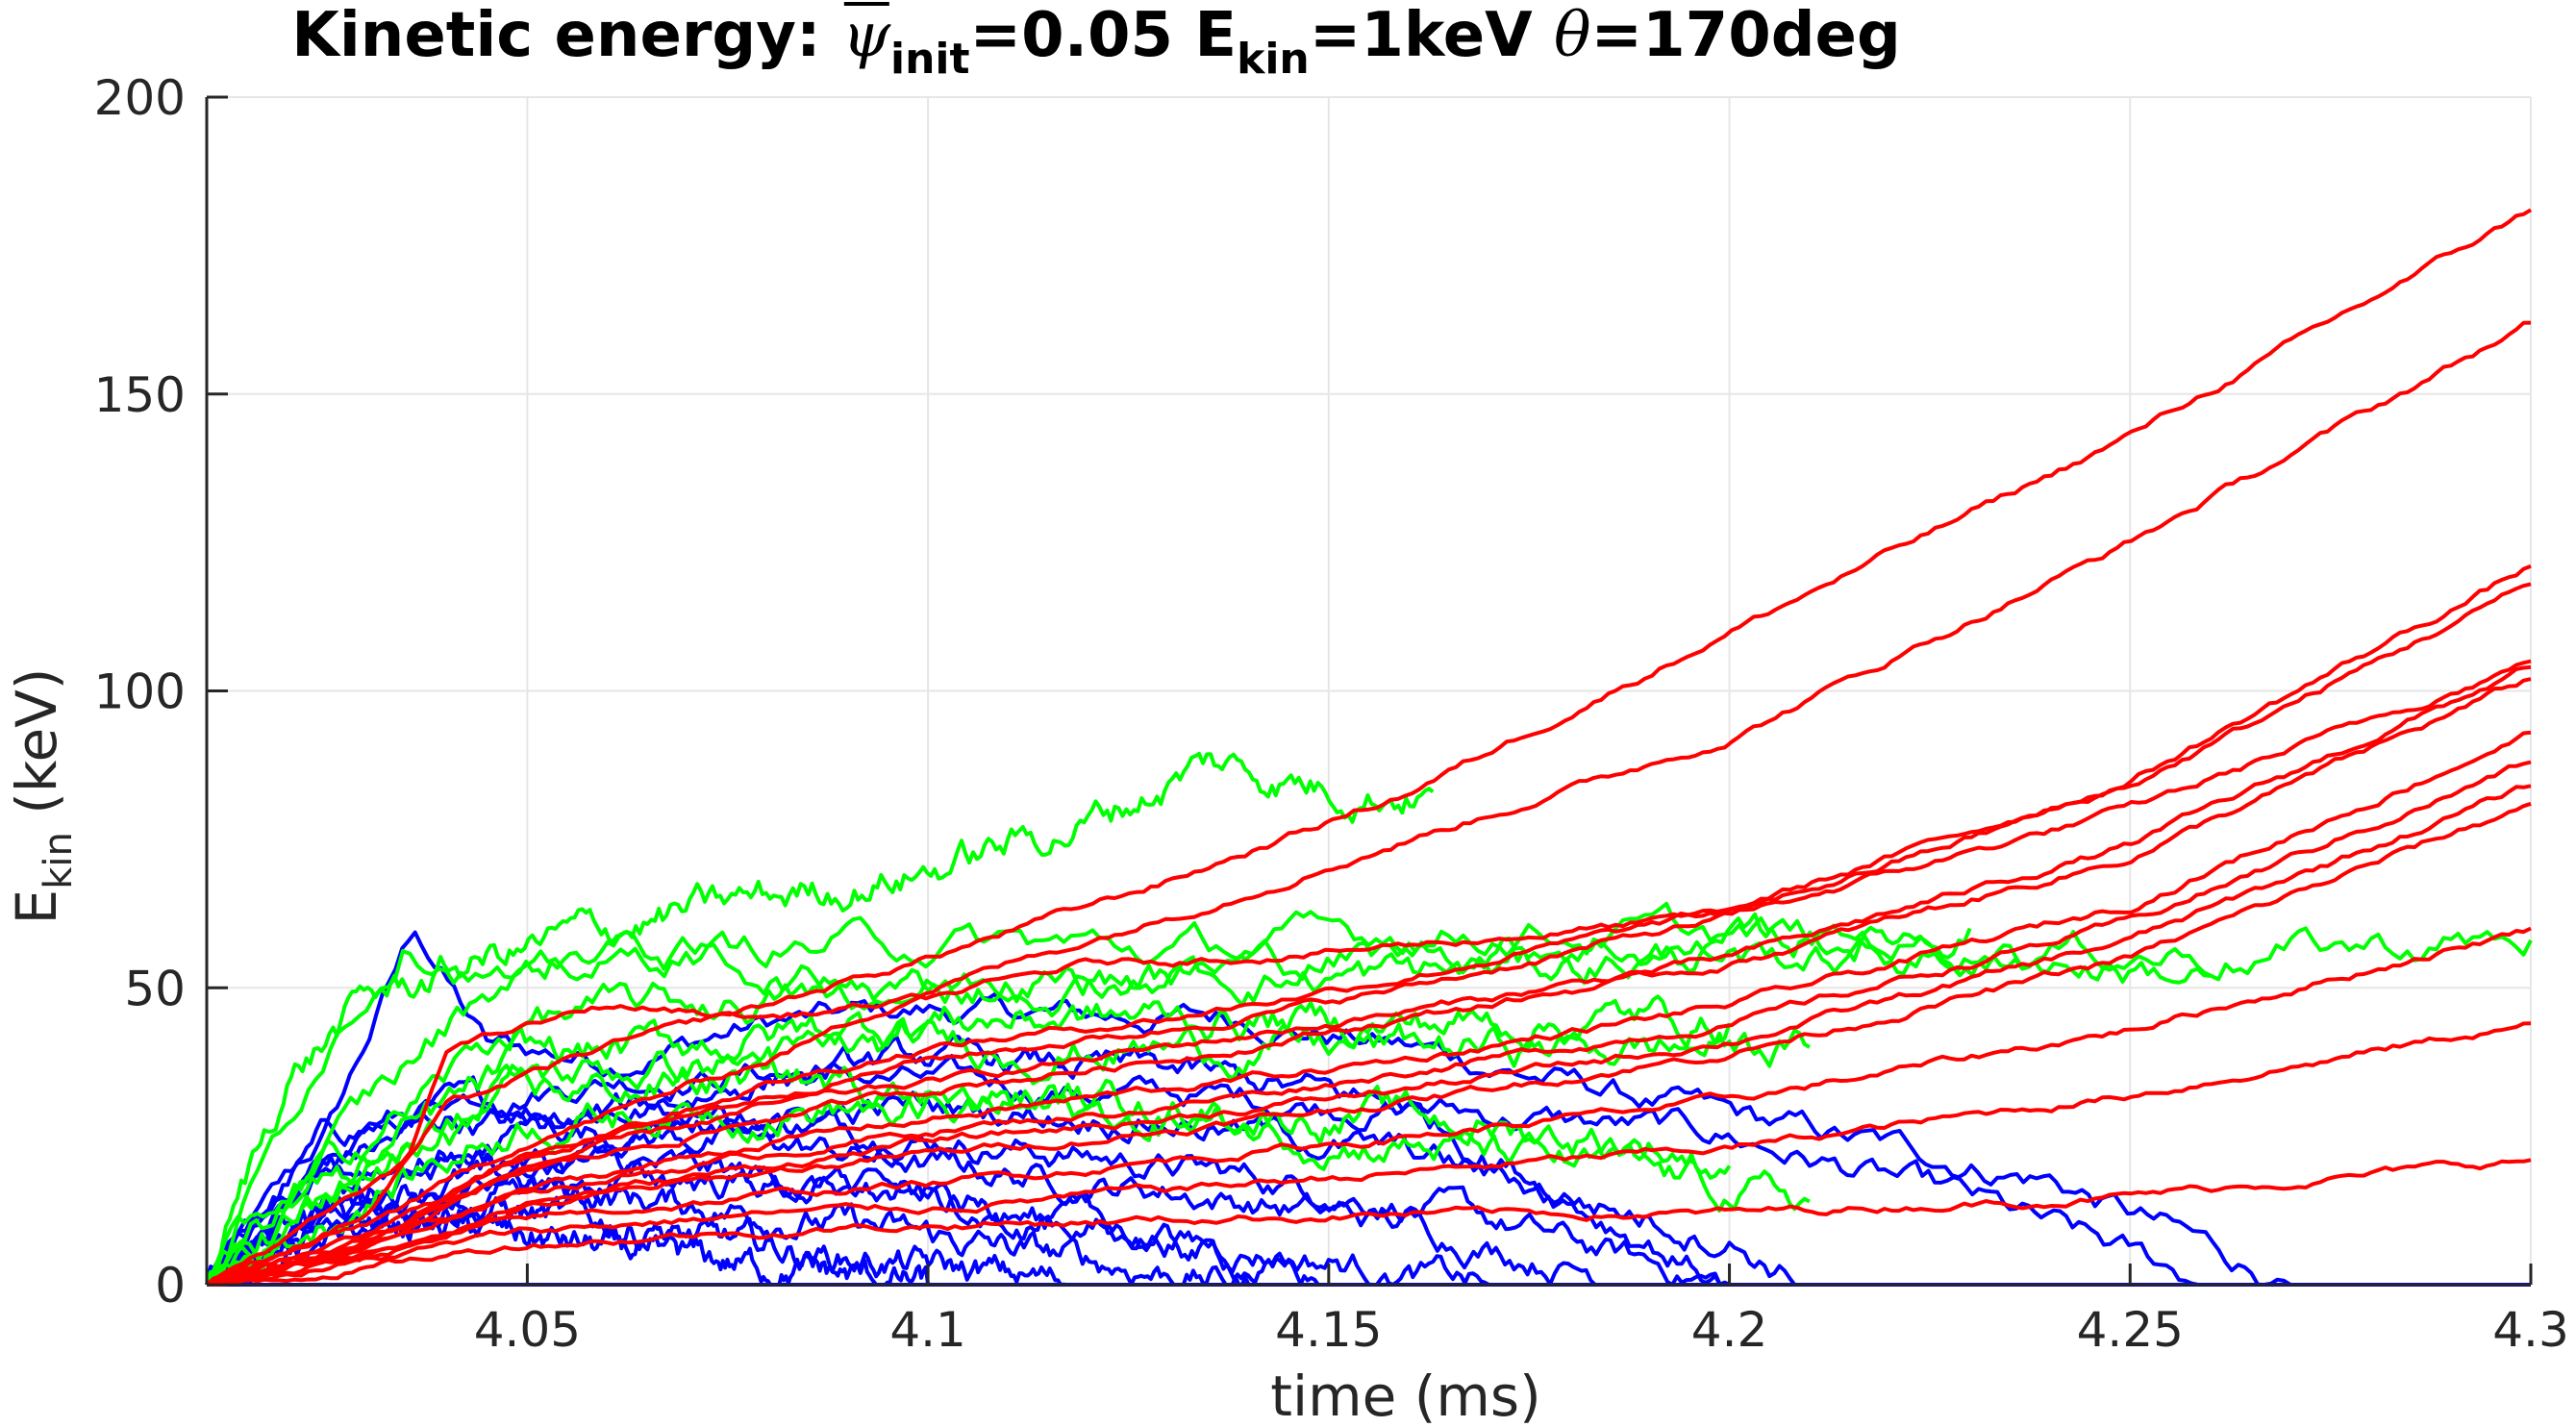 Image resolution: width=2576 pixels, height=1427 pixels. What do you see at coordinates (59, 860) in the screenshot?
I see `y-label-sub: kin` at bounding box center [59, 860].